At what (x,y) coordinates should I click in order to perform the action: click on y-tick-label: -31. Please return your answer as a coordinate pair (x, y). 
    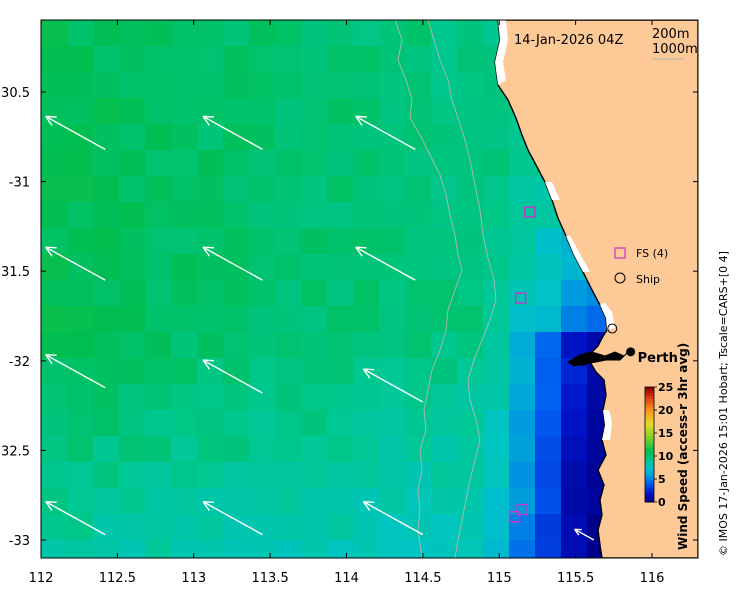
    Looking at the image, I should click on (19, 183).